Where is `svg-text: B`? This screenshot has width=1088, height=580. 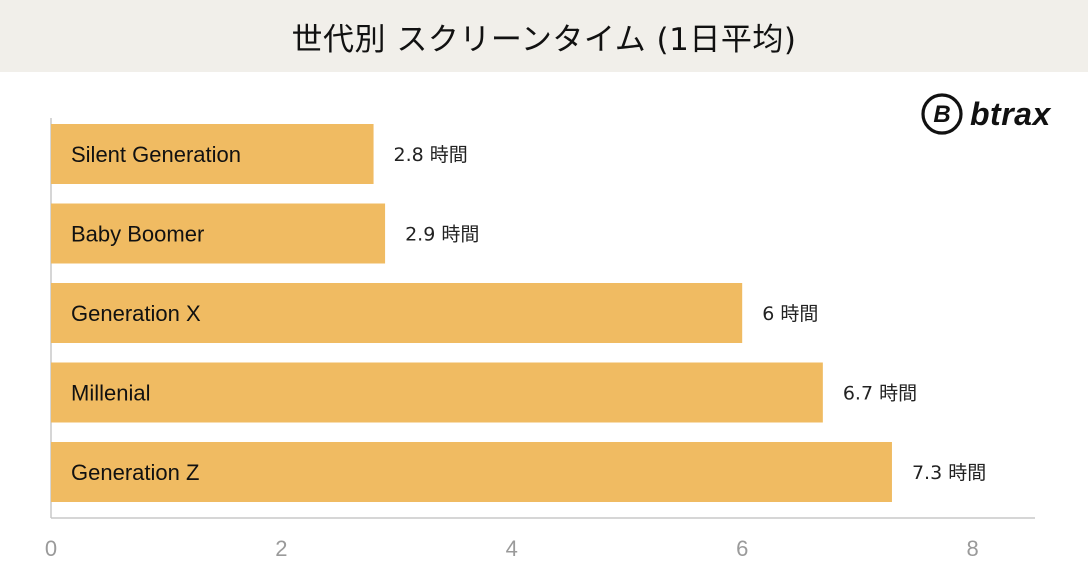 svg-text: B is located at coordinates (941, 114).